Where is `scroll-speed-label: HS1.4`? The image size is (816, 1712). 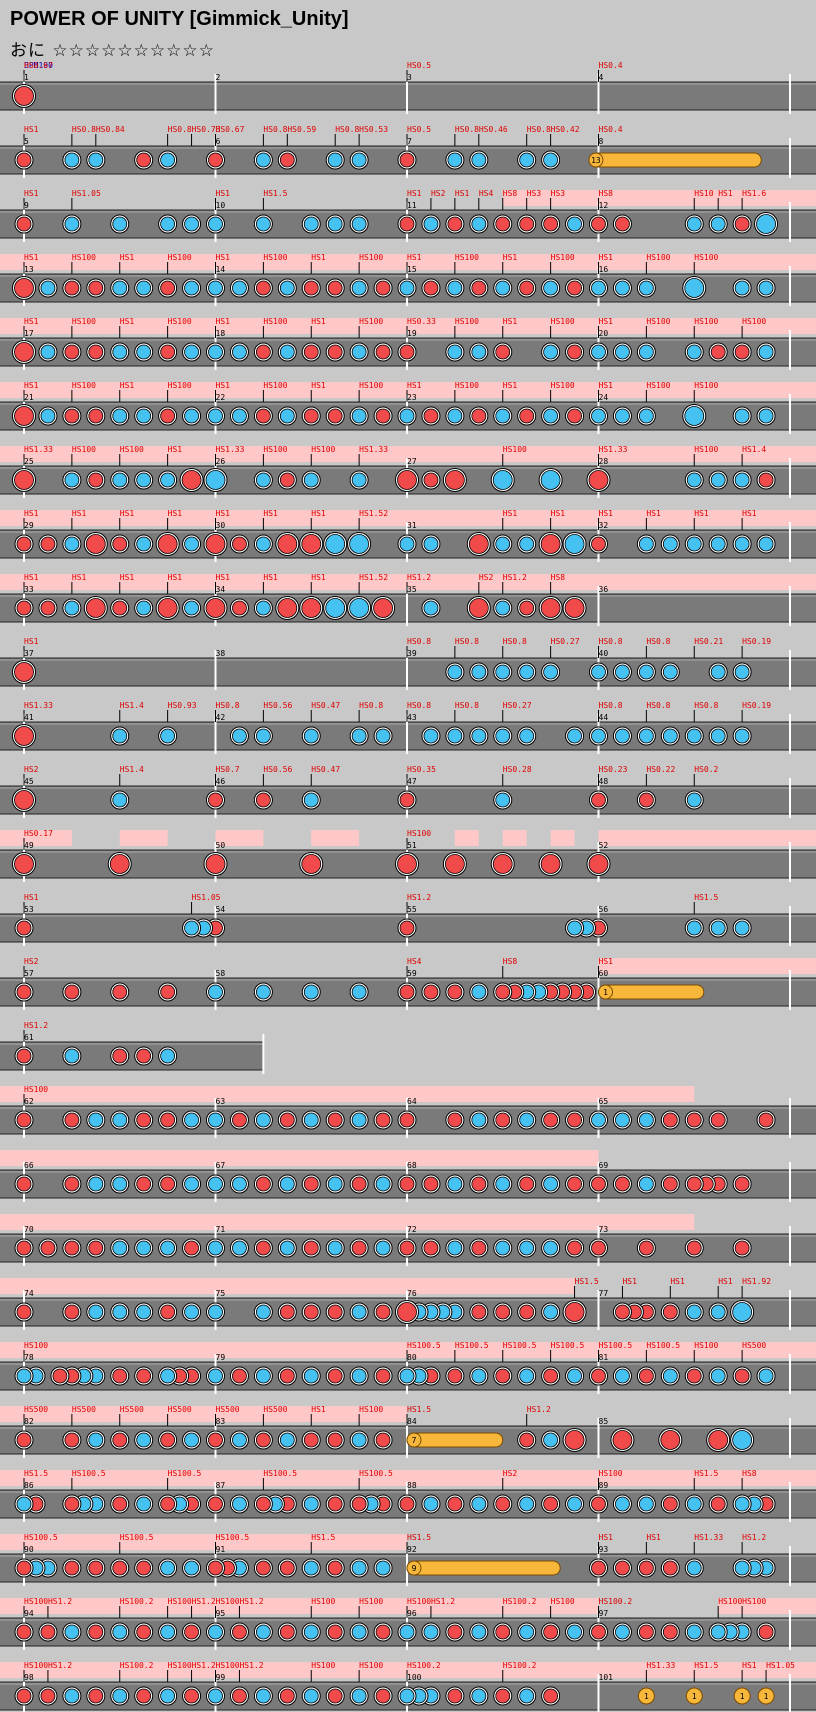
scroll-speed-label: HS1.4 is located at coordinates (132, 705).